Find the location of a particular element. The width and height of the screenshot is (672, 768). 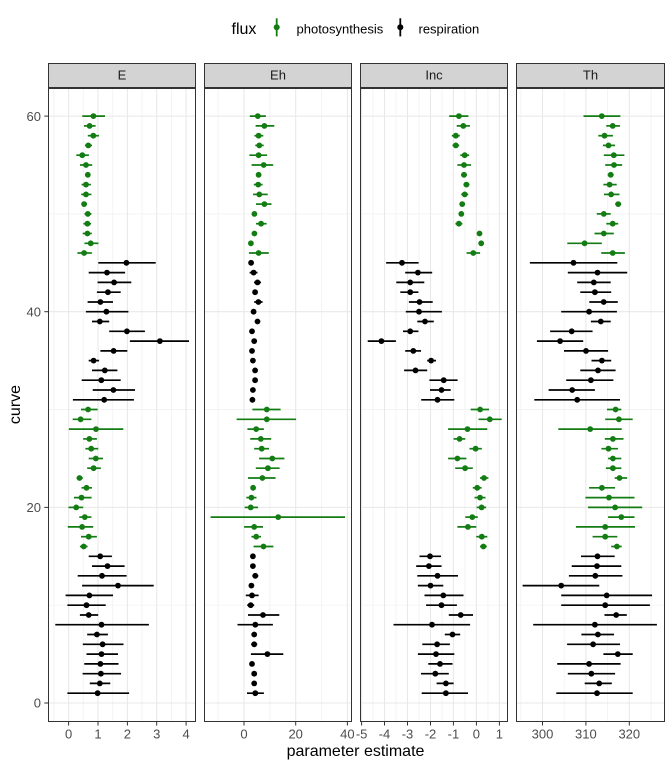

svg-text: parameter estimate is located at coordinates (356, 751).